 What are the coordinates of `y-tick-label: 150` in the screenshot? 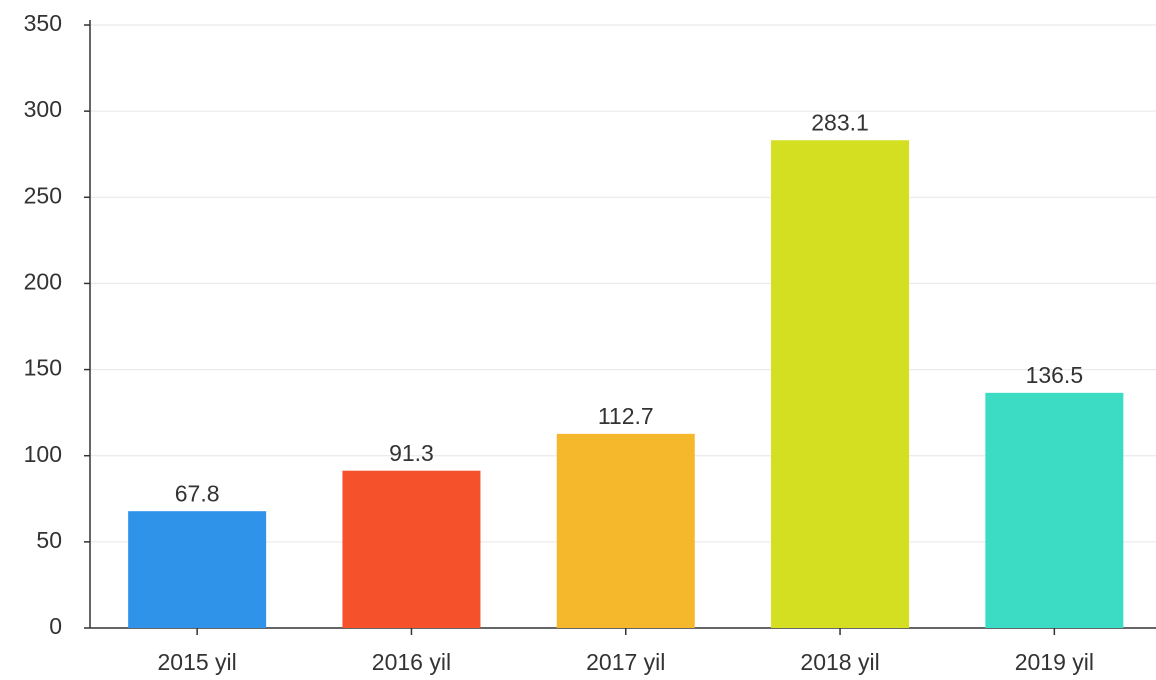 It's located at (43, 368).